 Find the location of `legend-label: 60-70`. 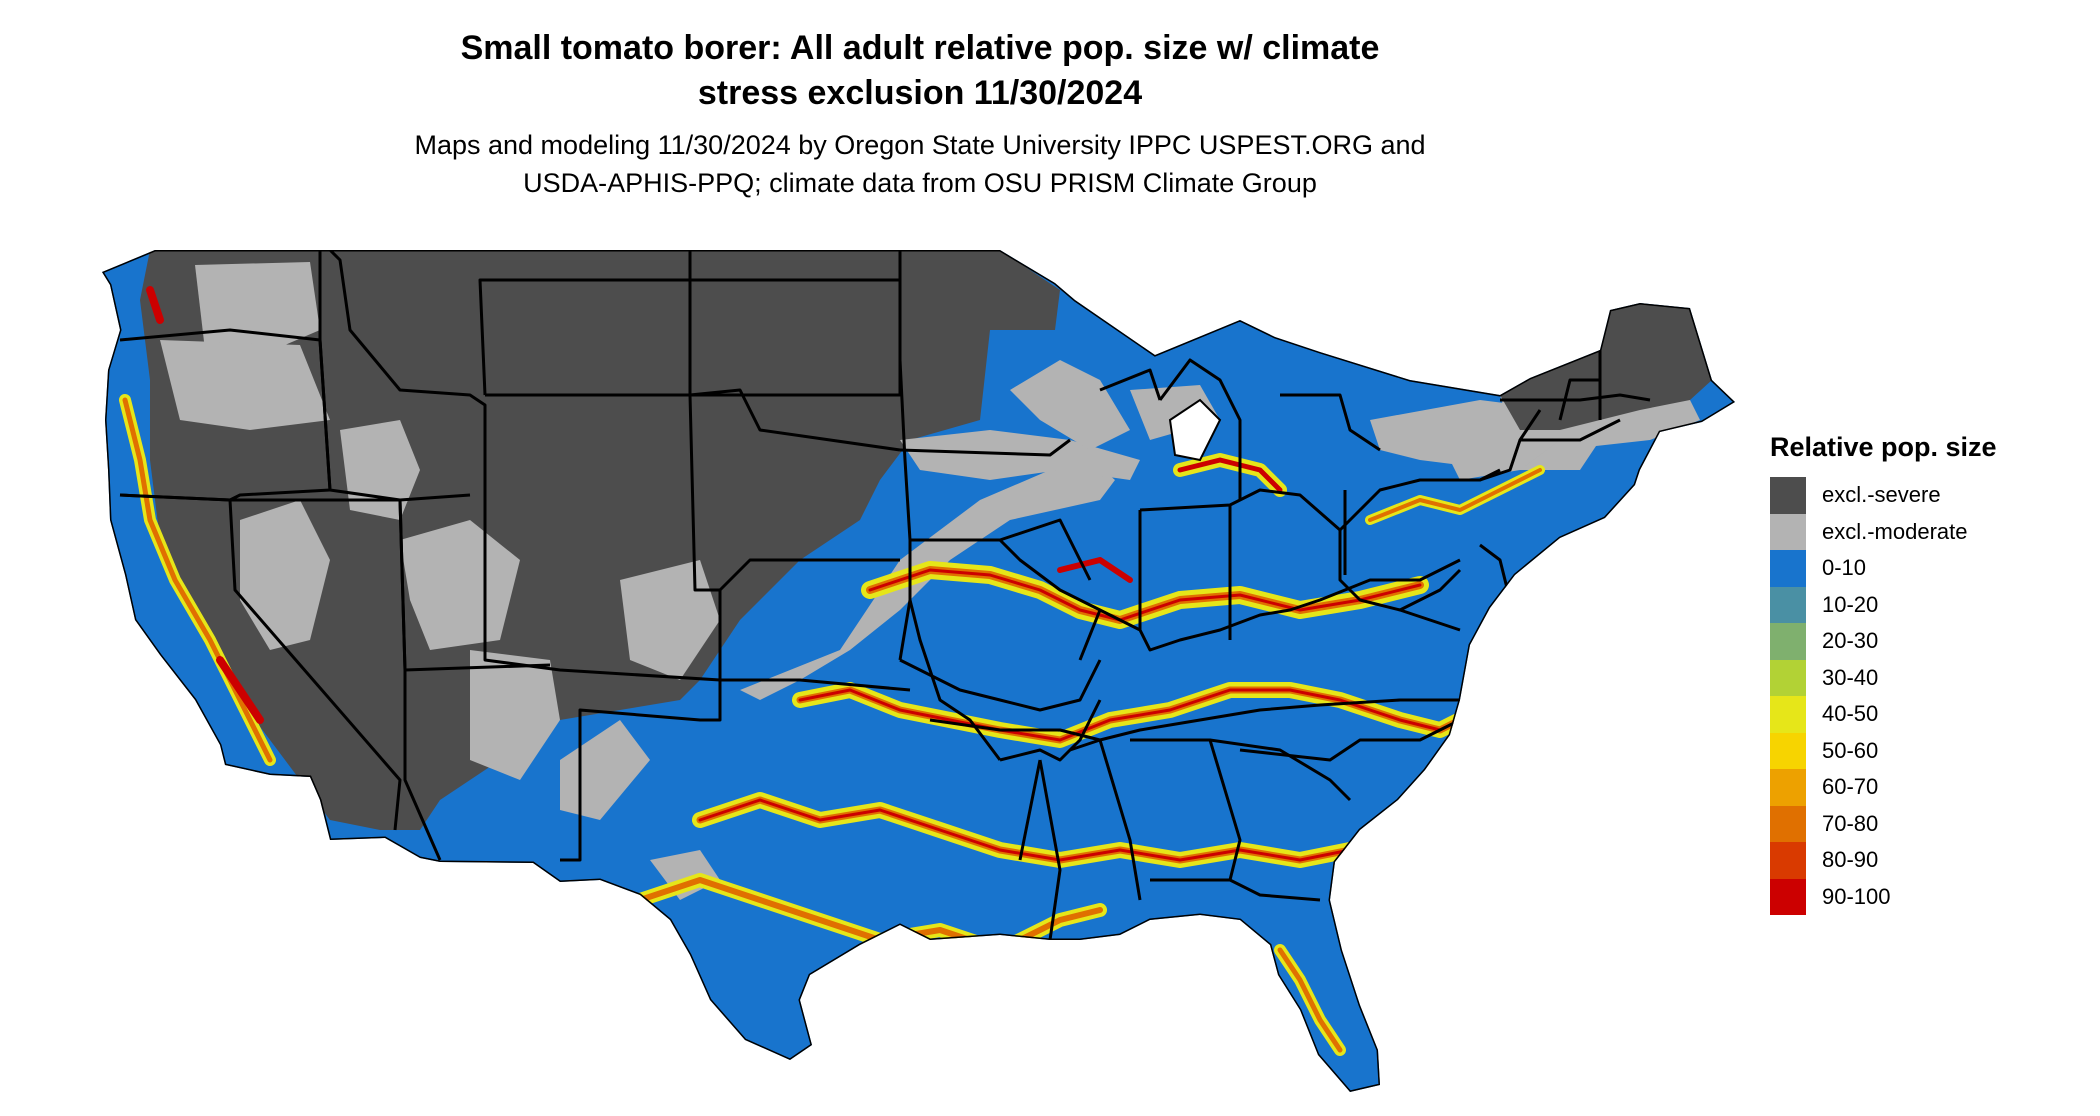

legend-label: 60-70 is located at coordinates (1850, 787).